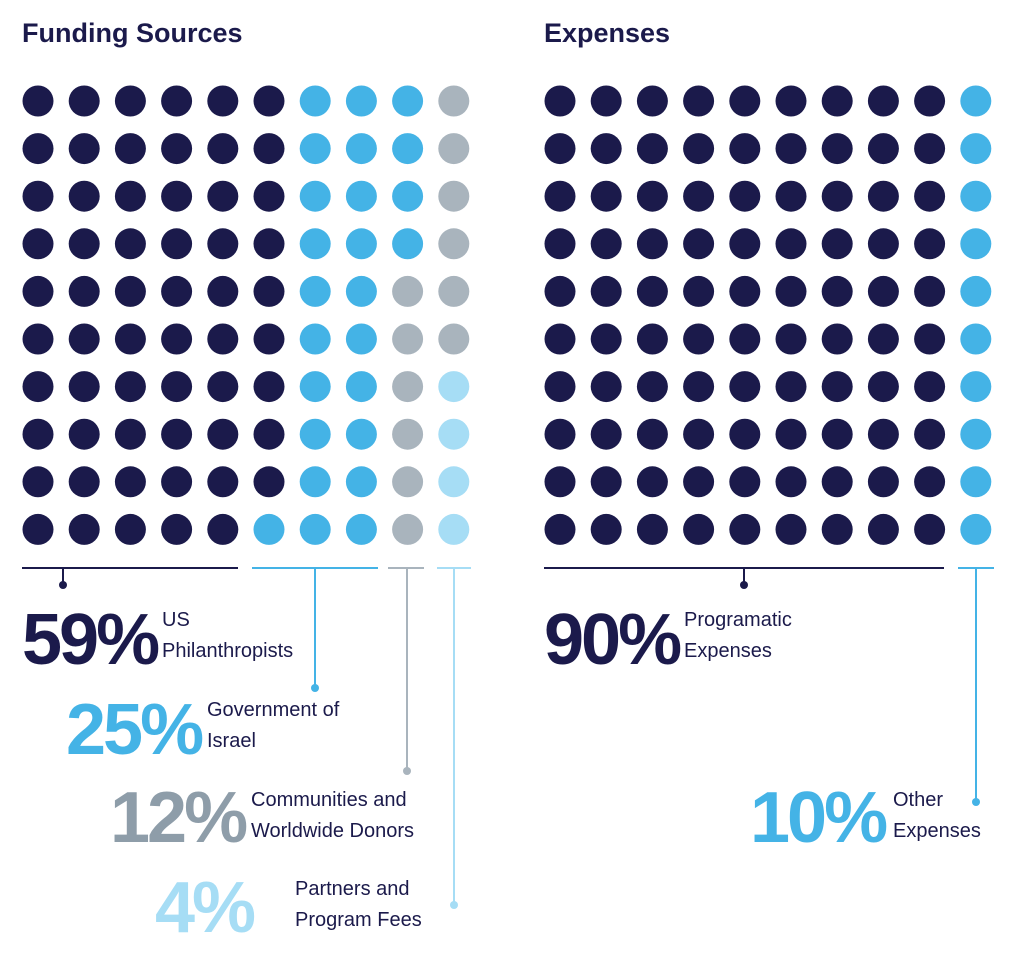 The width and height of the screenshot is (1024, 969). I want to click on percent-label: 12%, so click(179, 818).